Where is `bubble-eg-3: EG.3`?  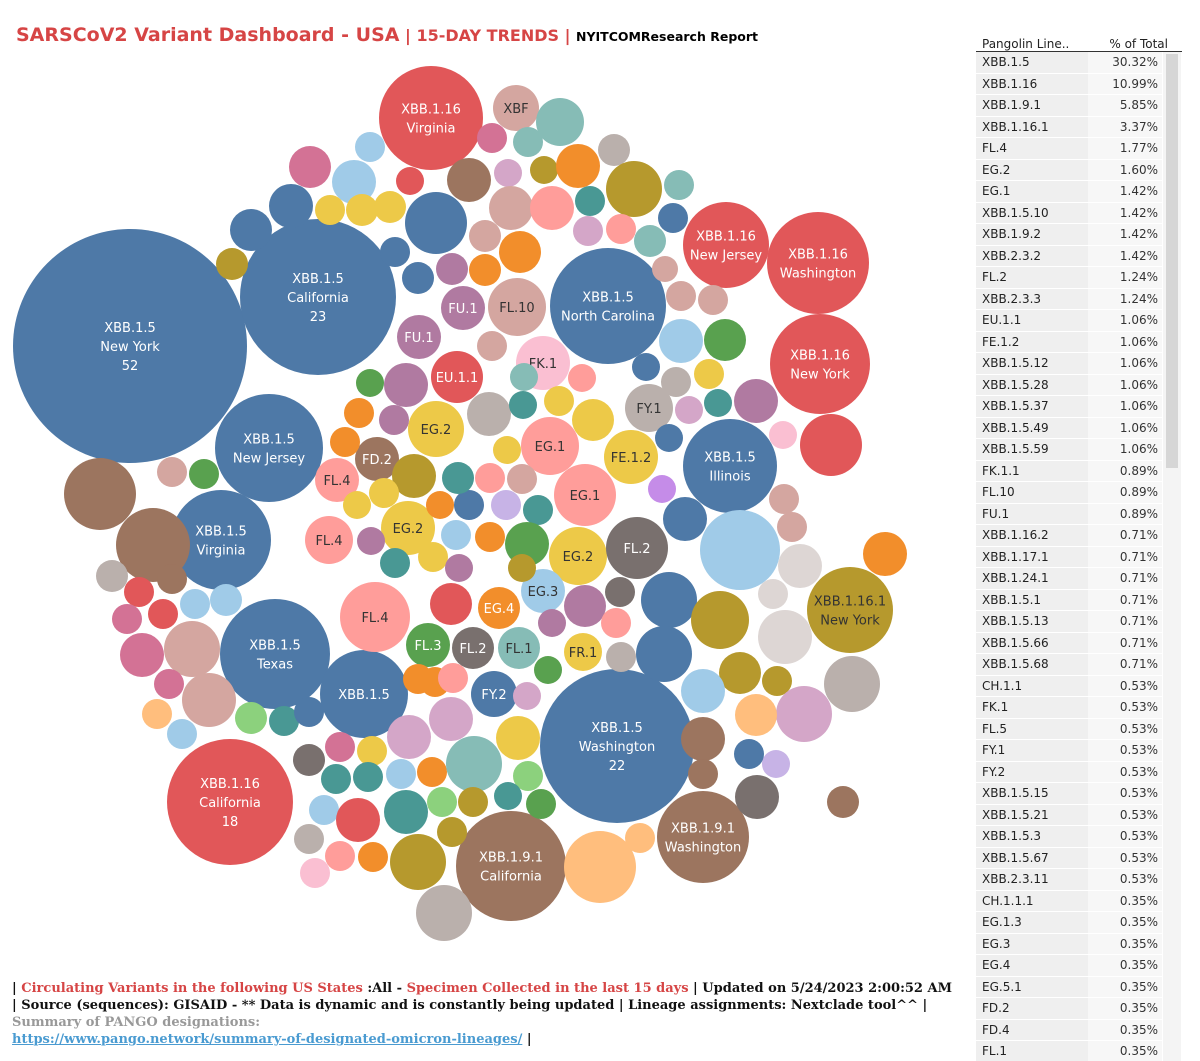 bubble-eg-3: EG.3 is located at coordinates (543, 591).